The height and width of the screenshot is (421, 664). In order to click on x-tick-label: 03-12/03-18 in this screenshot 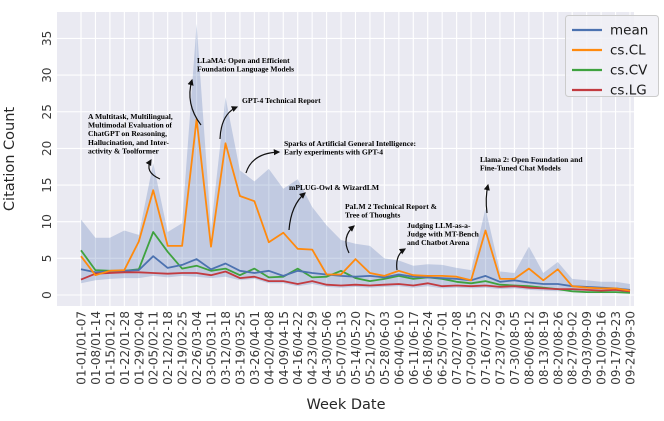, I will do `click(226, 348)`.